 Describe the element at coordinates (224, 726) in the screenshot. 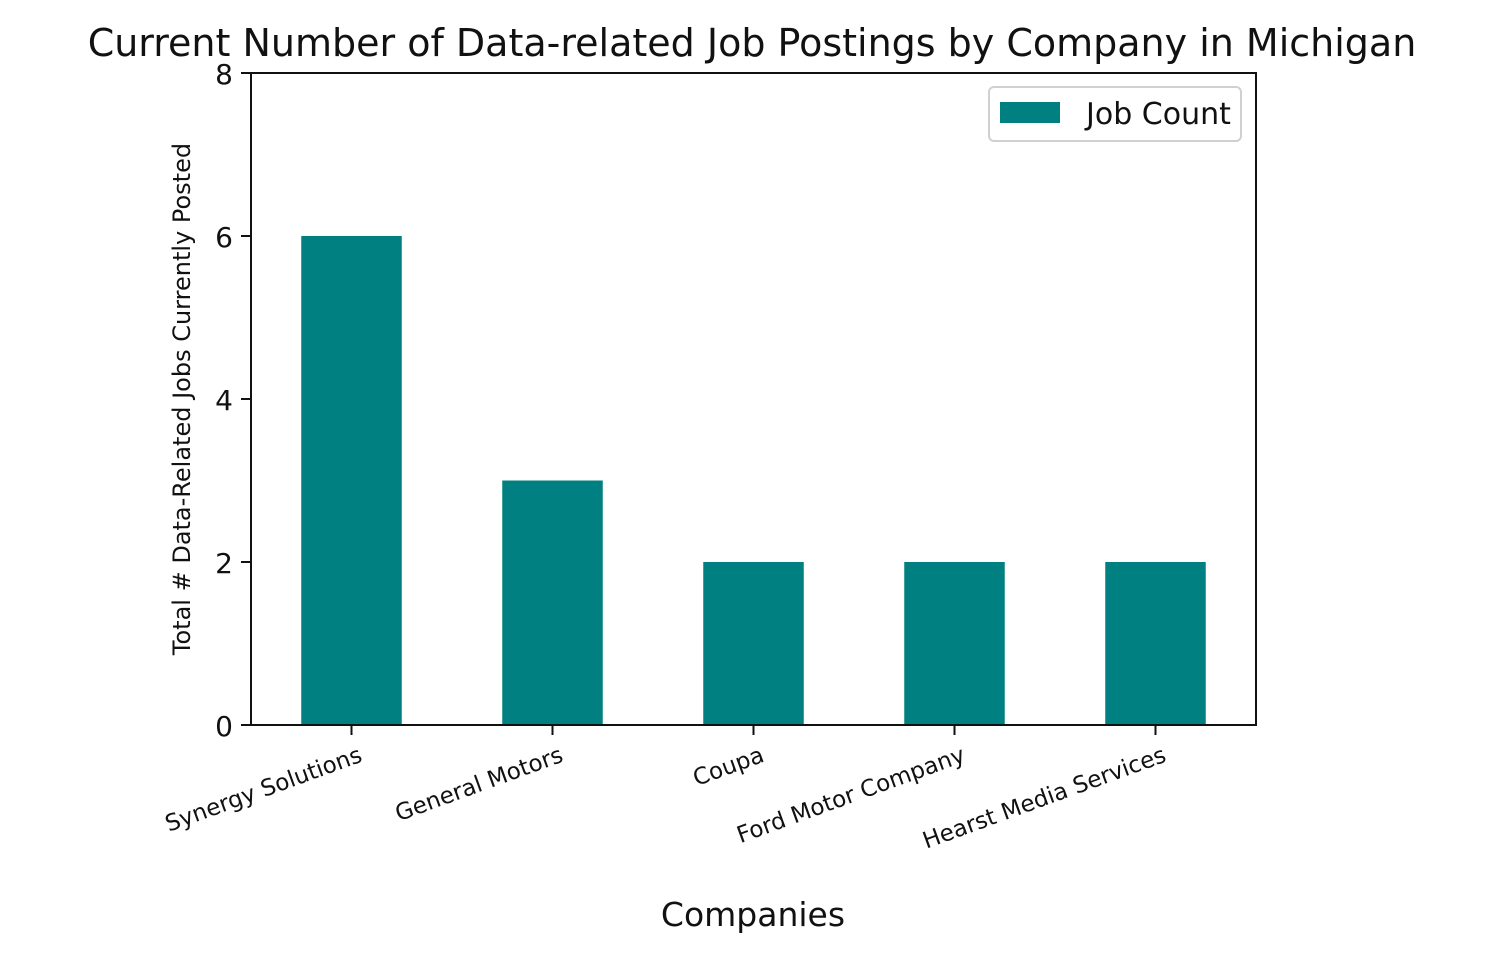

I see `y-tick-label-0: 0` at that location.